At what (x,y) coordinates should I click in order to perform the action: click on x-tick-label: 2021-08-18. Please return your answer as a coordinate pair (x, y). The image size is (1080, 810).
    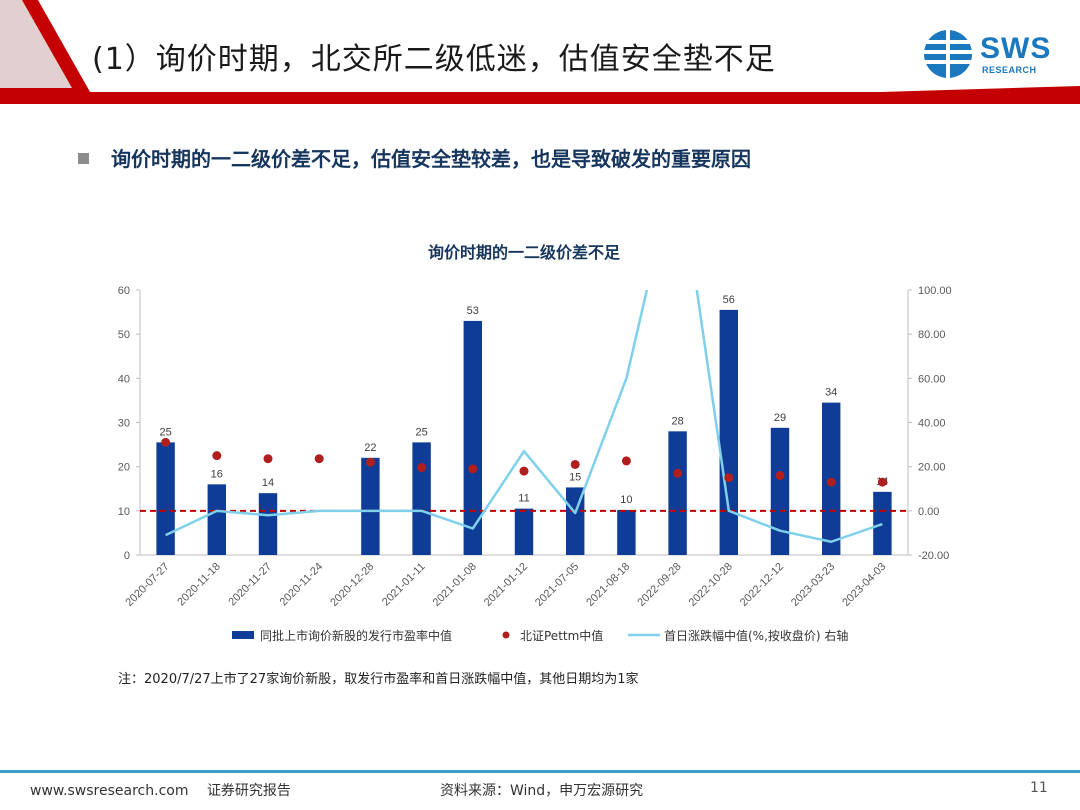
    Looking at the image, I should click on (608, 585).